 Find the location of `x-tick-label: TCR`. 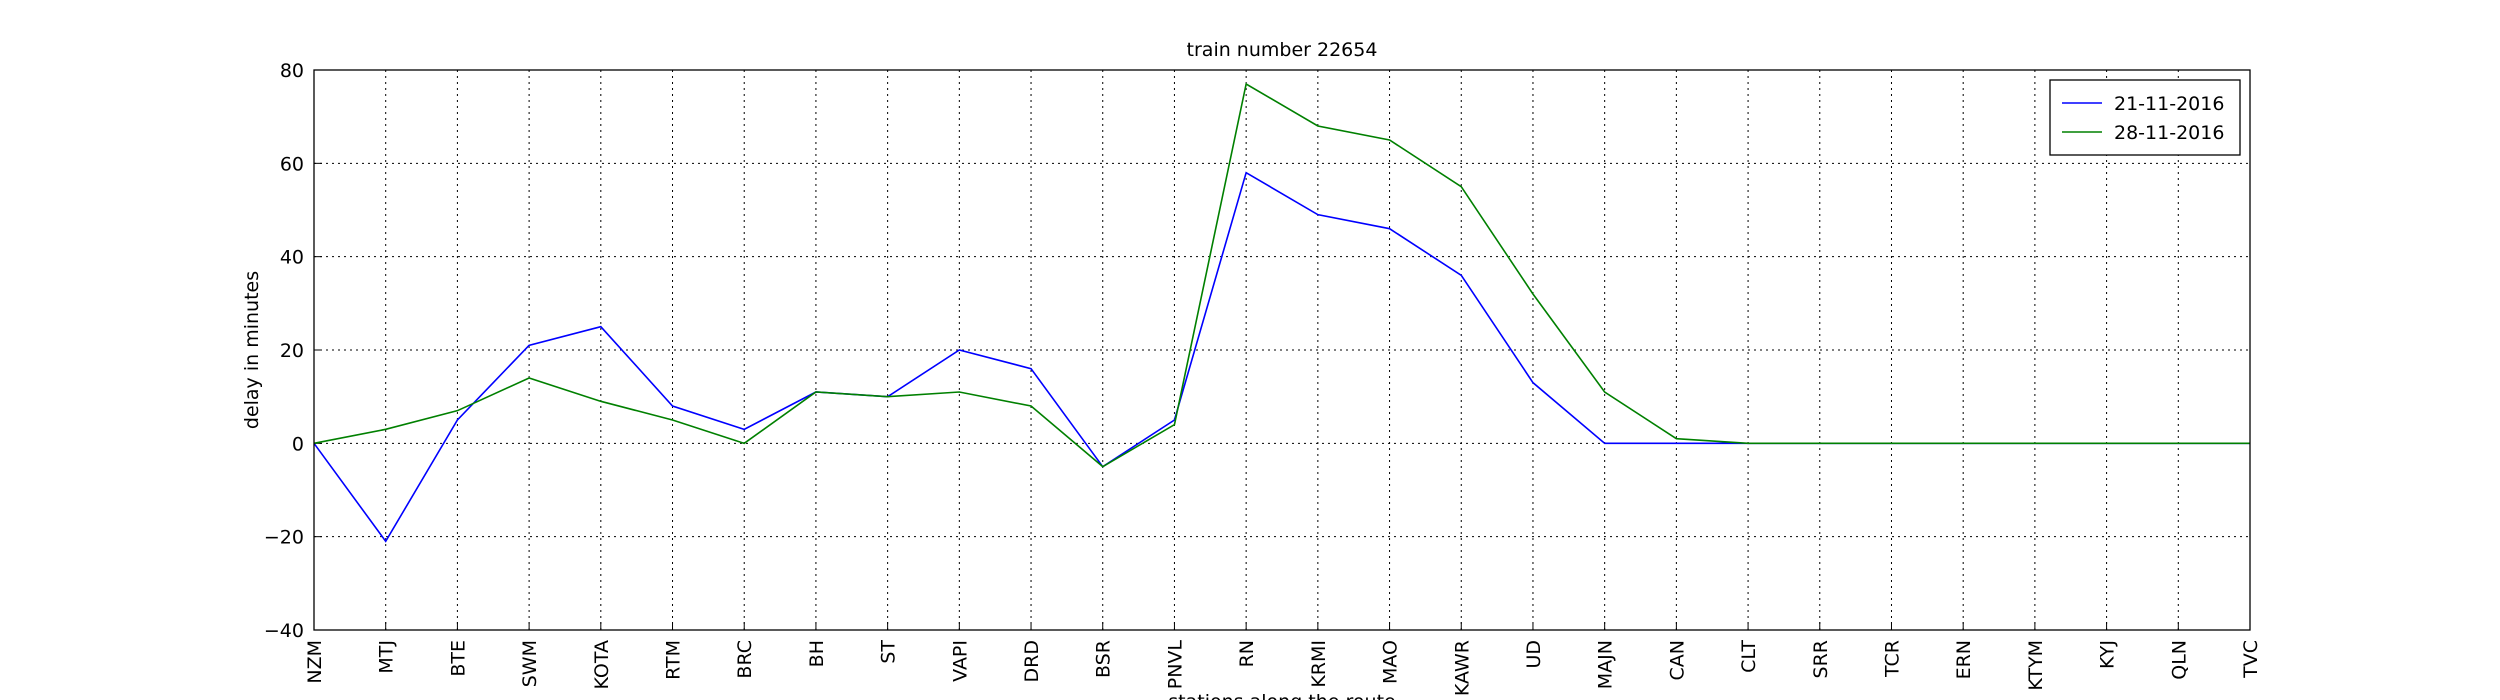

x-tick-label: TCR is located at coordinates (1892, 659).